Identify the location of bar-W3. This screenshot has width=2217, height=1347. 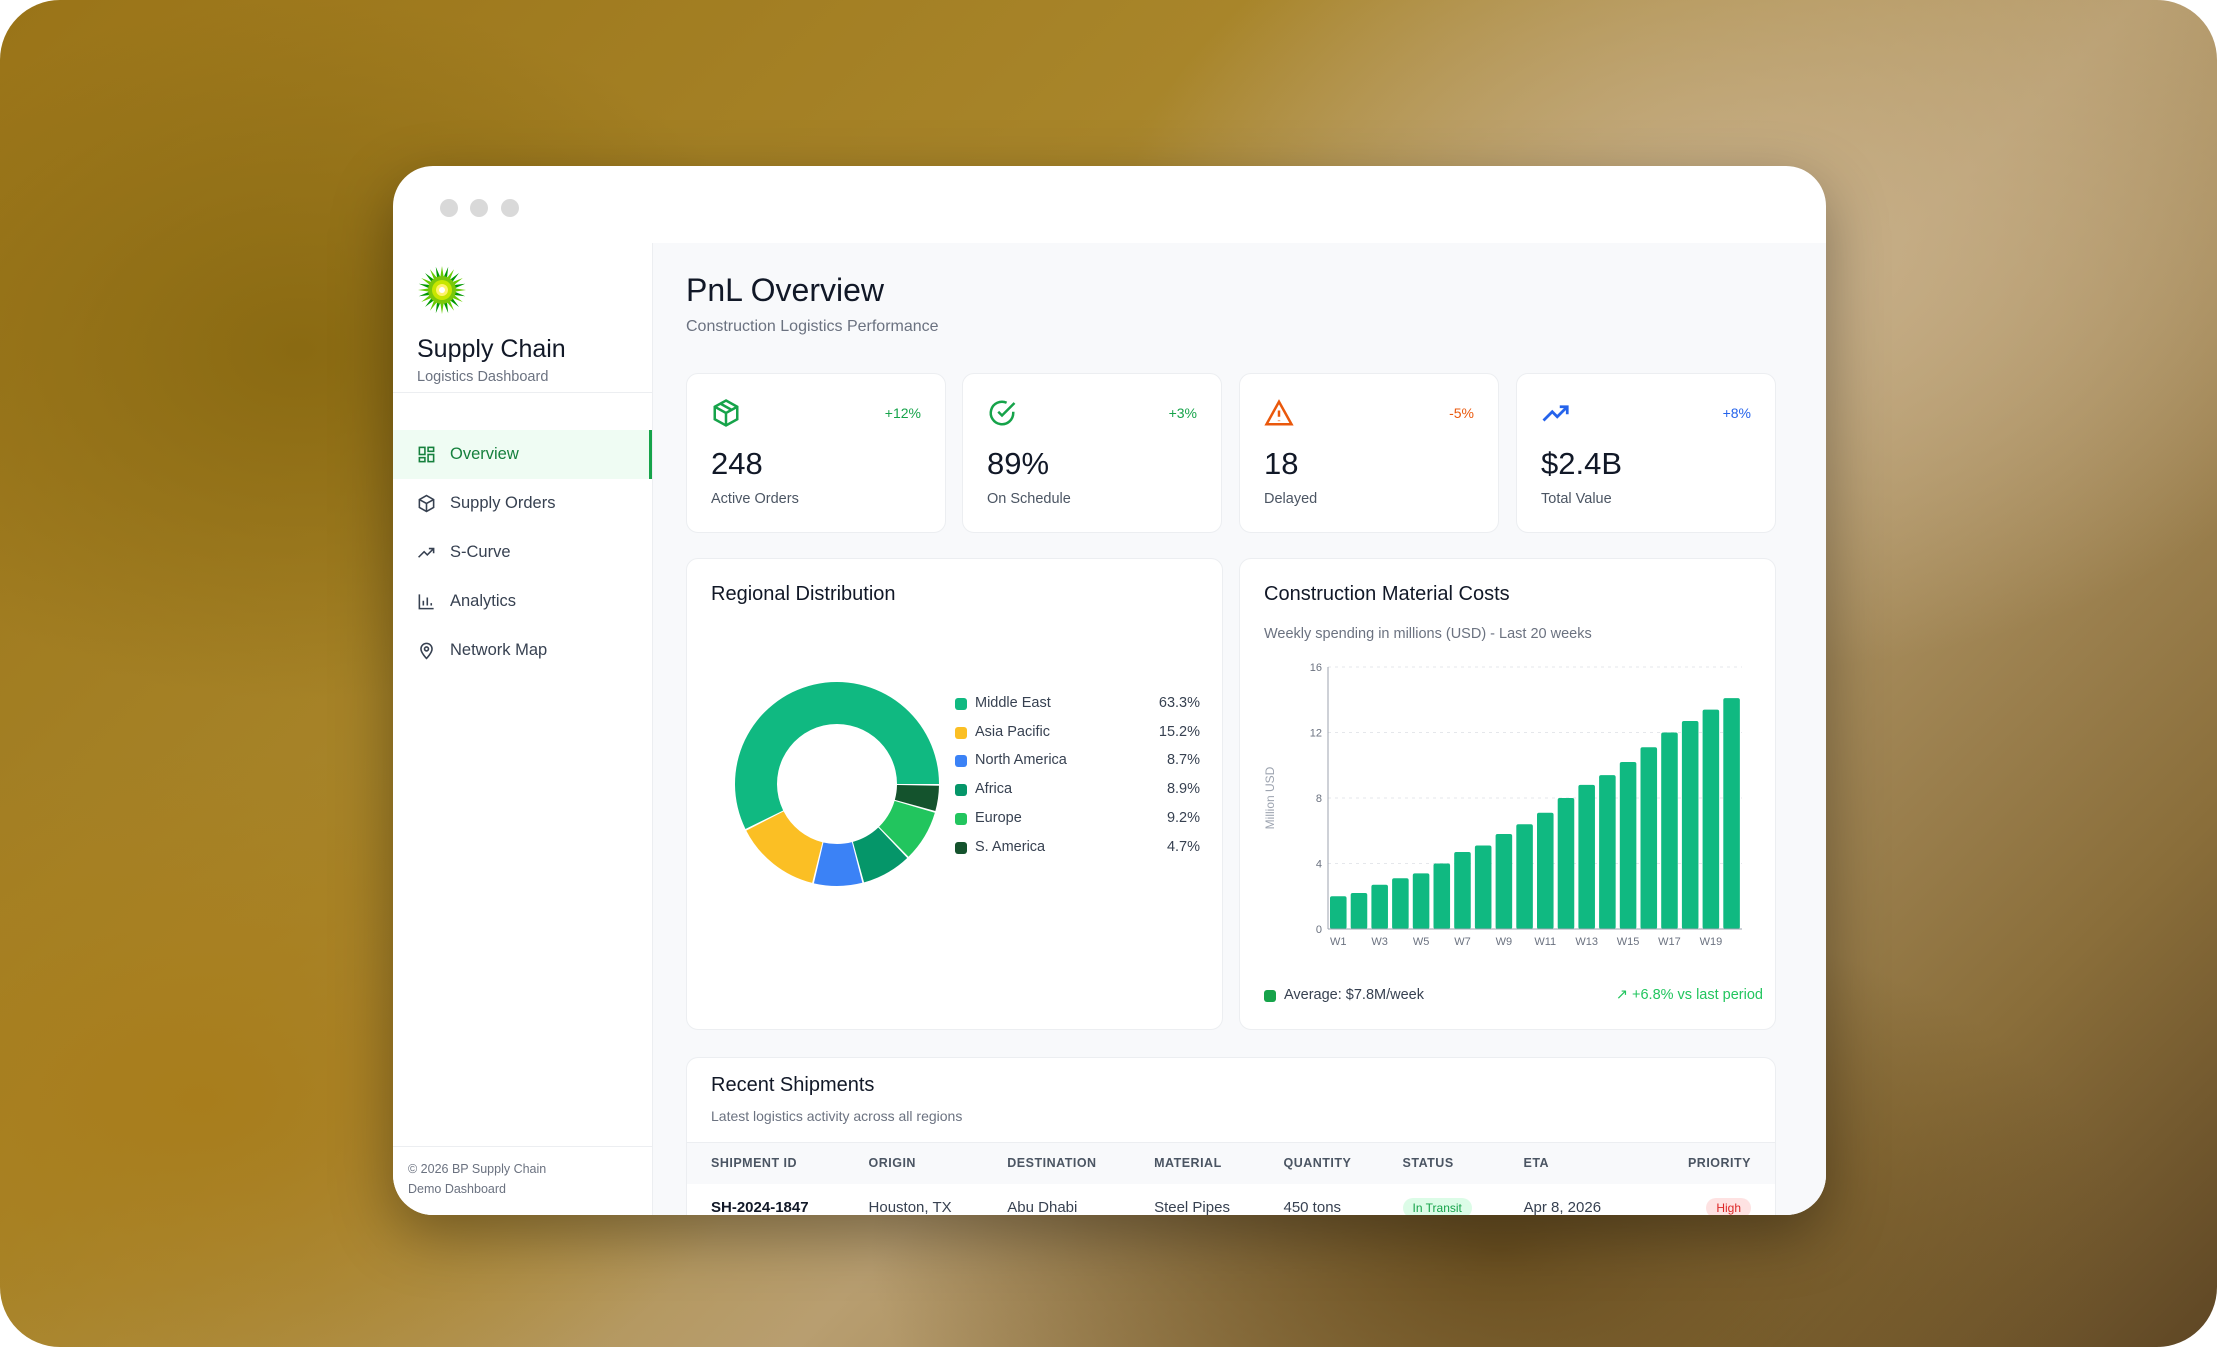
(1379, 906).